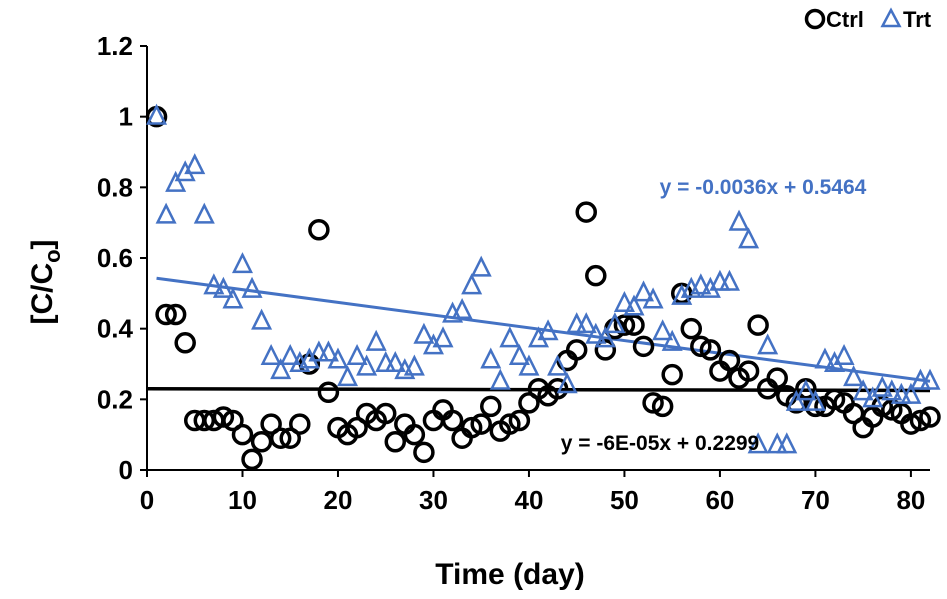 The image size is (947, 599). Describe the element at coordinates (624, 500) in the screenshot. I see `x-tick-label: 50` at that location.